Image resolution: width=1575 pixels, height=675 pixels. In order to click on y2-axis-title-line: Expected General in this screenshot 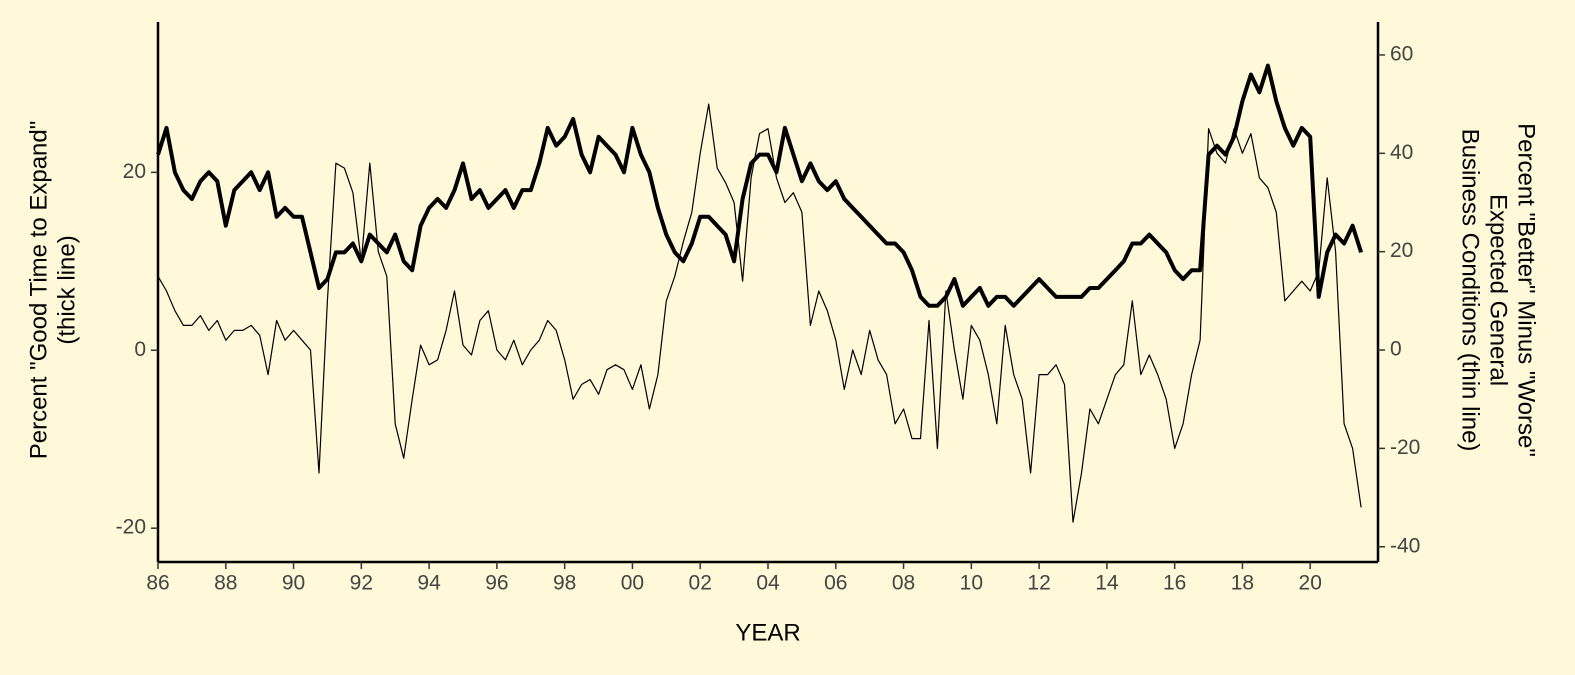, I will do `click(1498, 290)`.